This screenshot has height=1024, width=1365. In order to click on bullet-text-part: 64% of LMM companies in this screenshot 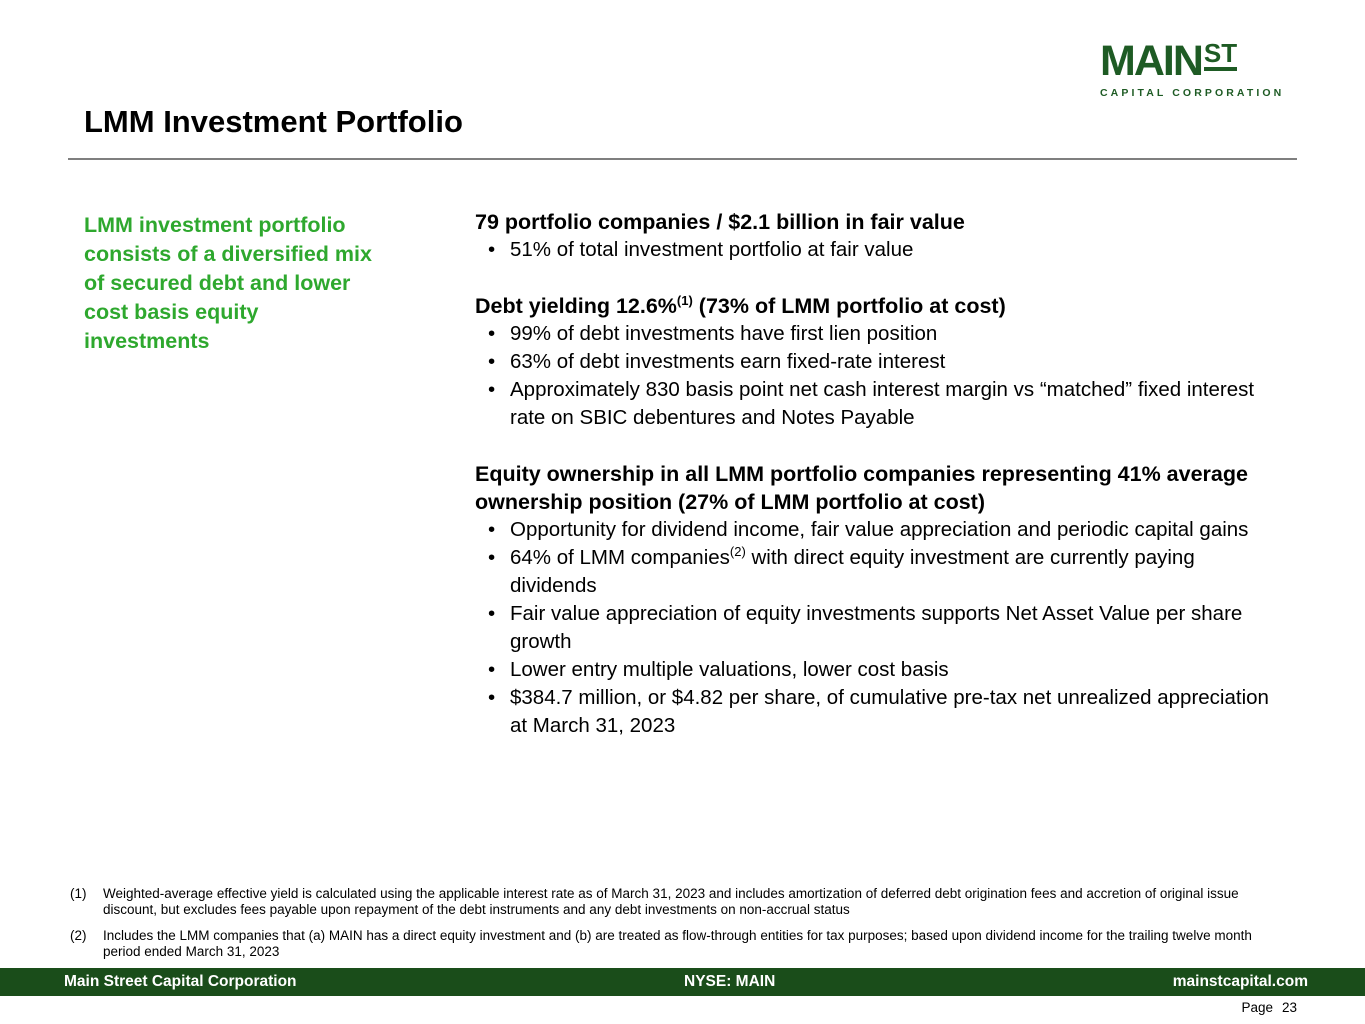, I will do `click(620, 557)`.